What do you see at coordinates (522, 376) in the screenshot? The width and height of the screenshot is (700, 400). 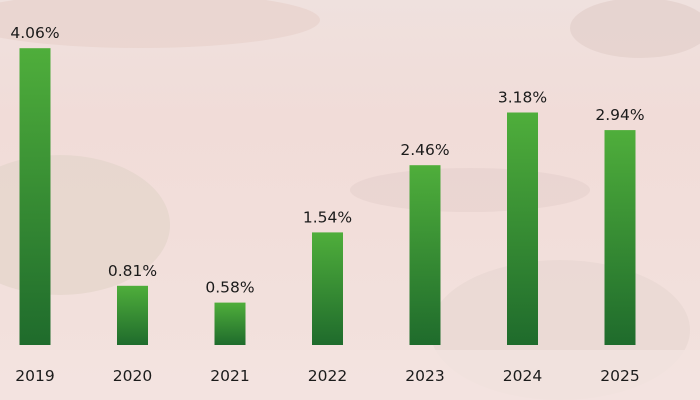 I see `x-tick-label-2024: 2024` at bounding box center [522, 376].